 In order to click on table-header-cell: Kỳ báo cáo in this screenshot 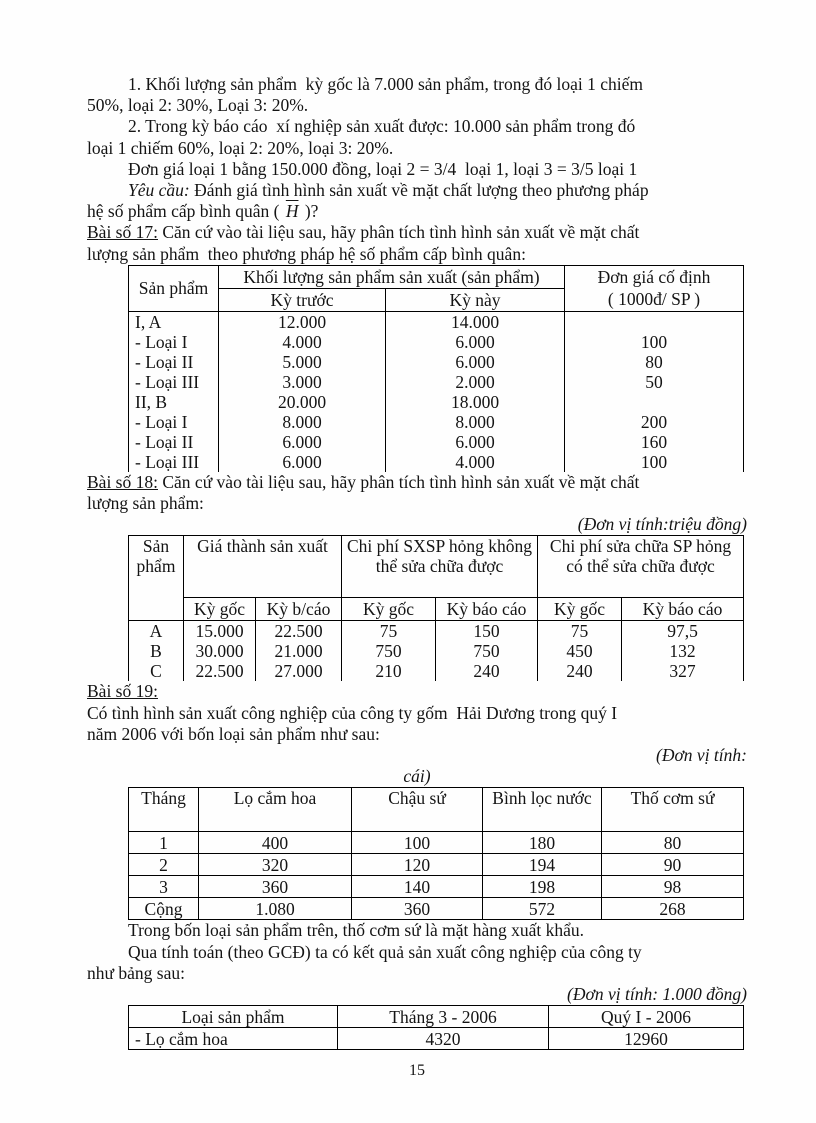, I will do `click(683, 609)`.